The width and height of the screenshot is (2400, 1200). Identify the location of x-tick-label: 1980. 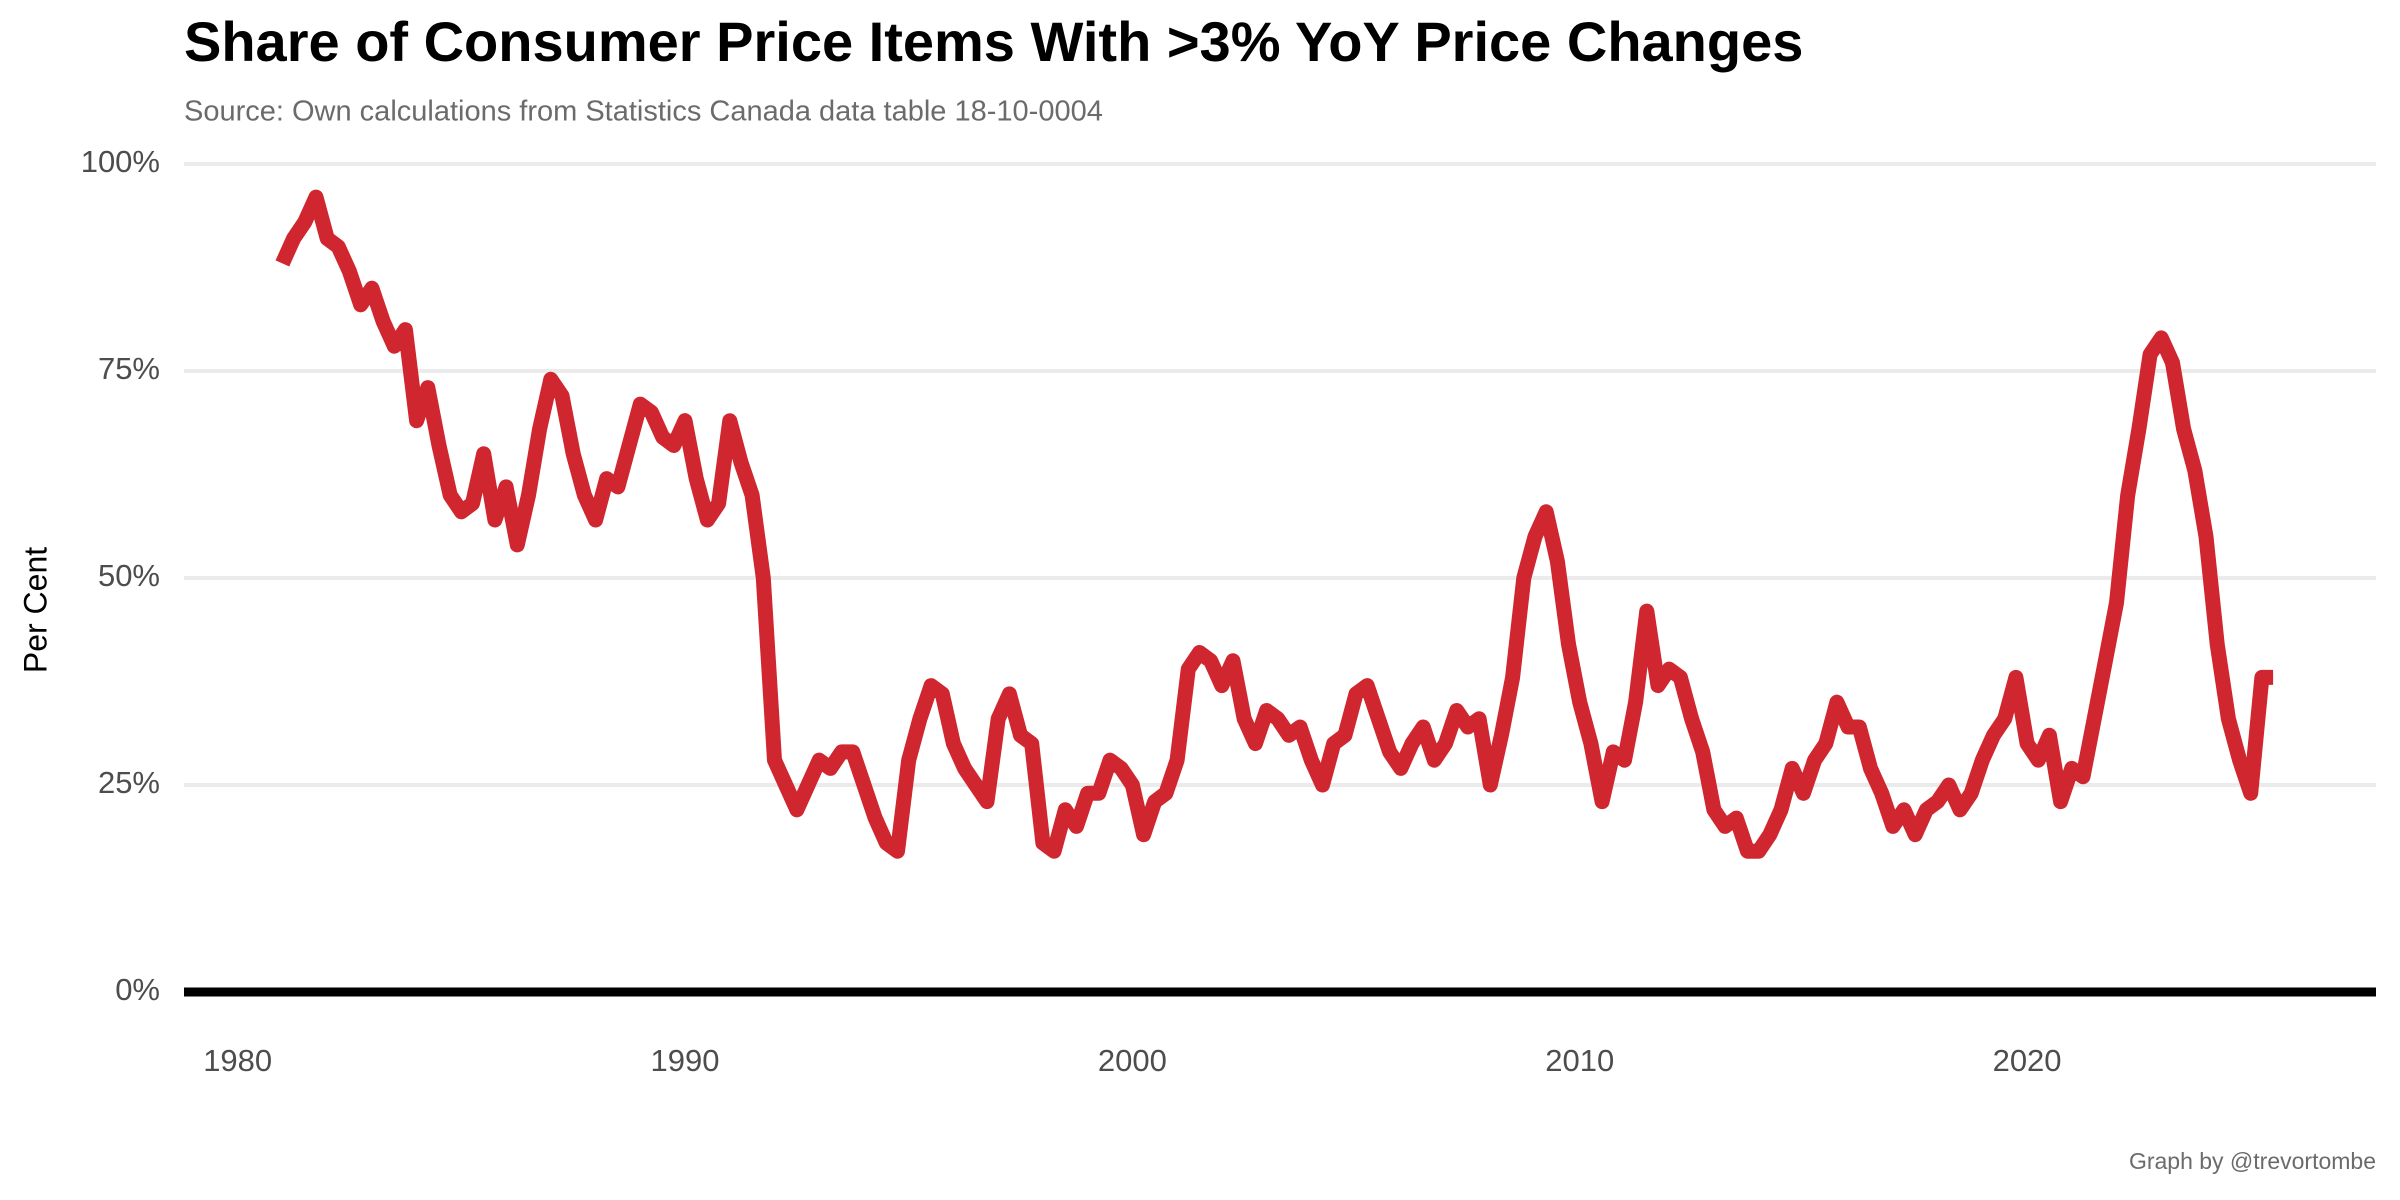
(237, 1060).